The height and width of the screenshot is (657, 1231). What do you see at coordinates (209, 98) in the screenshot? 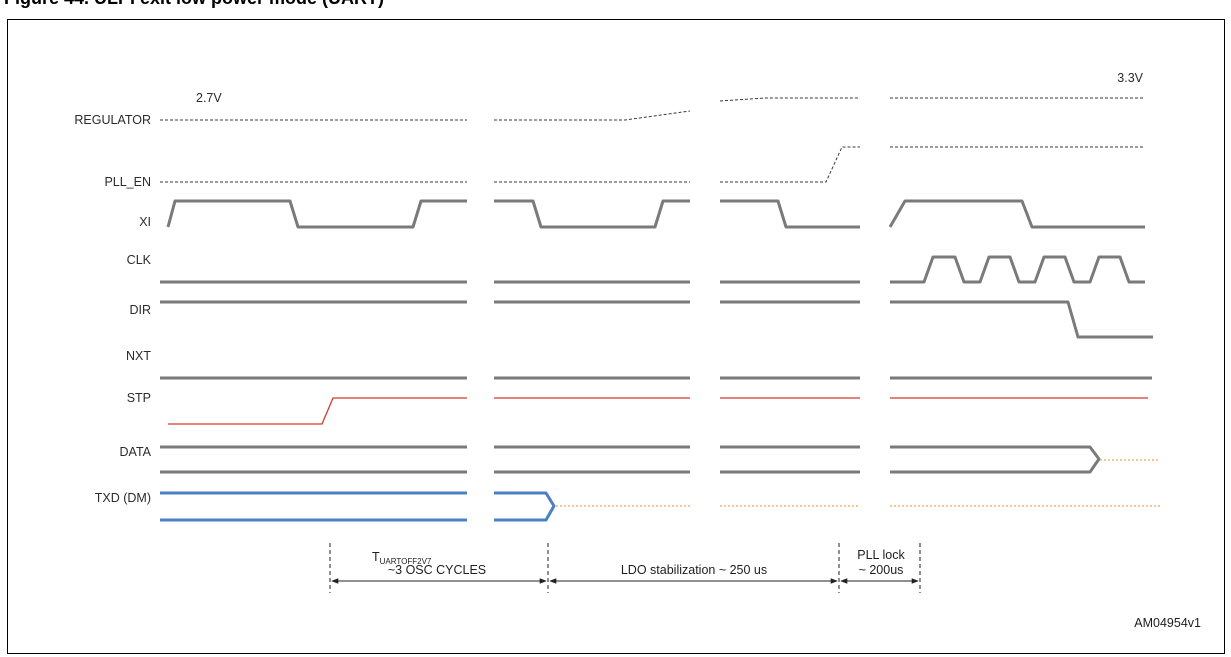
I see `voltage-start: 2.7V` at bounding box center [209, 98].